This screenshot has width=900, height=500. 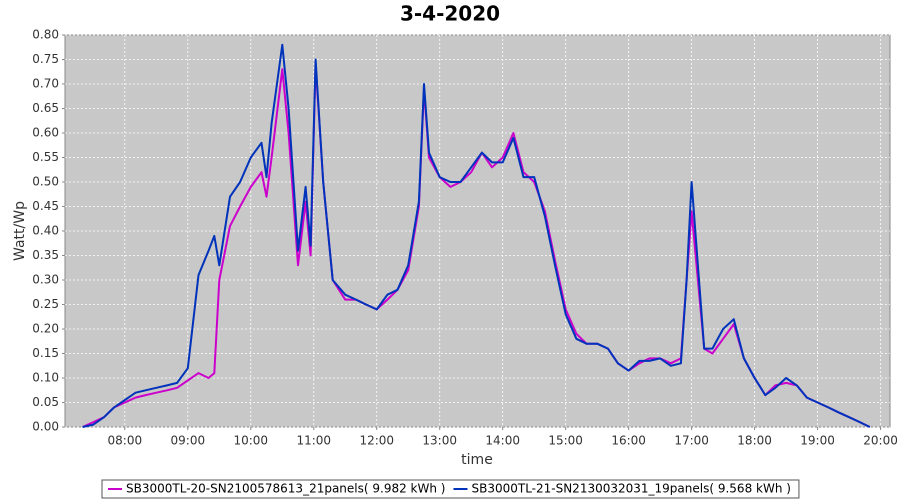 What do you see at coordinates (450, 14) in the screenshot?
I see `chart-title: 3-4-2020` at bounding box center [450, 14].